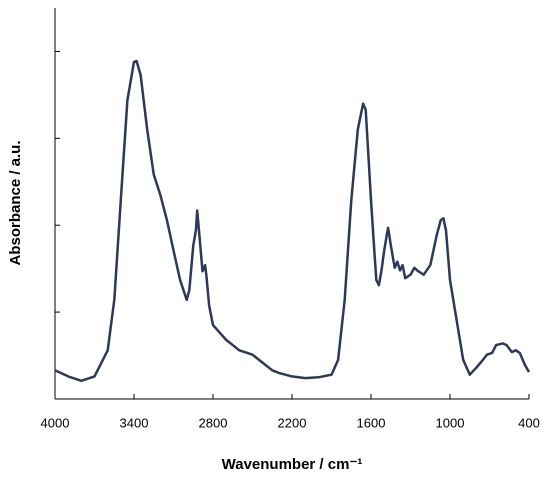 This screenshot has height=479, width=550. What do you see at coordinates (292, 464) in the screenshot?
I see `x-axis-title: Wavenumber / cm⁻¹` at bounding box center [292, 464].